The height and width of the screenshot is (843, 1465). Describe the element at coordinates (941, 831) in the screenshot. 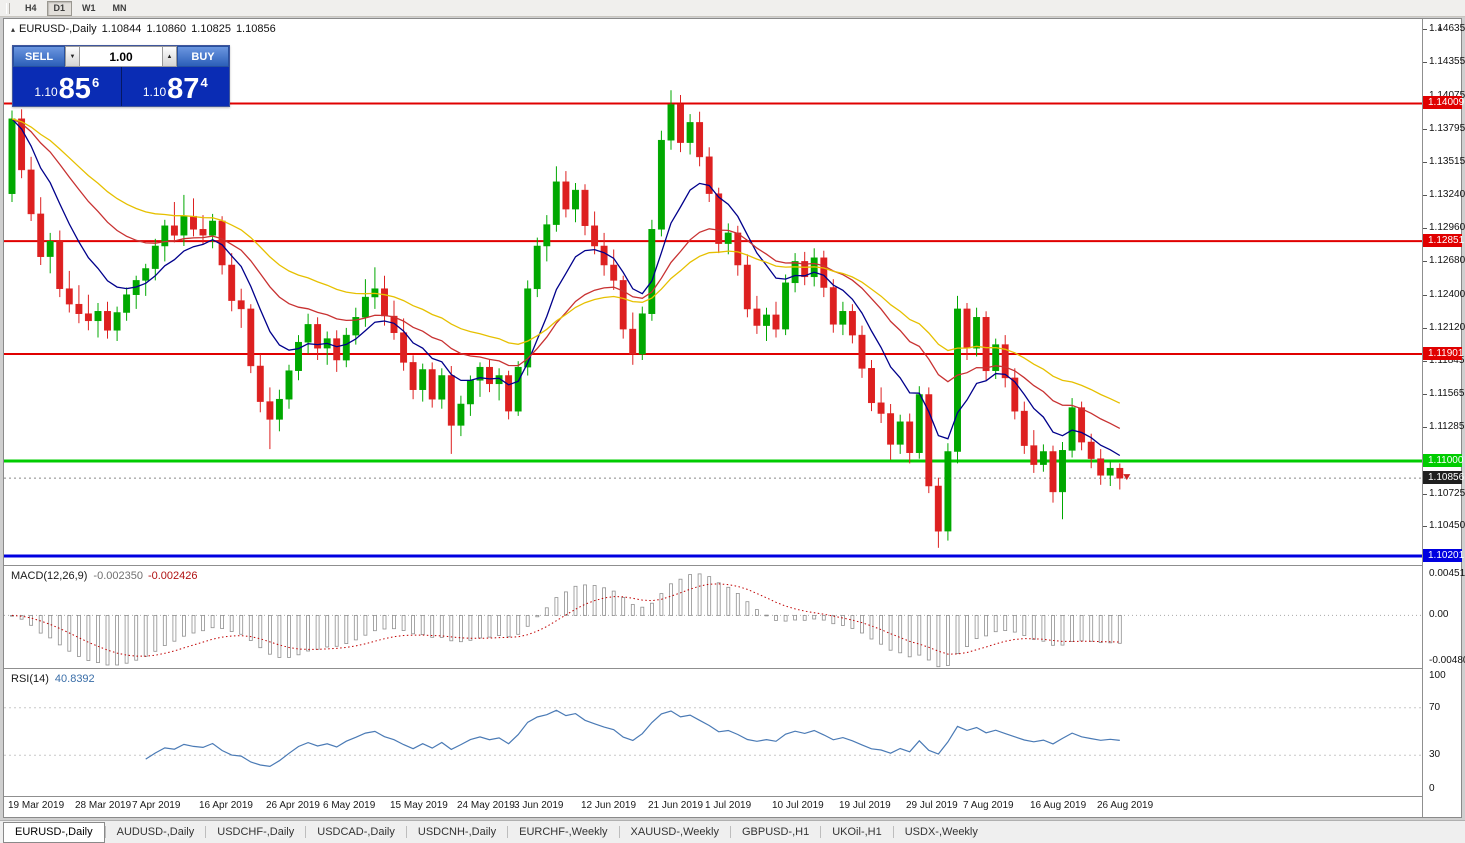

I see `chart-tab-usdx-weekly: USDX-,Weekly` at that location.